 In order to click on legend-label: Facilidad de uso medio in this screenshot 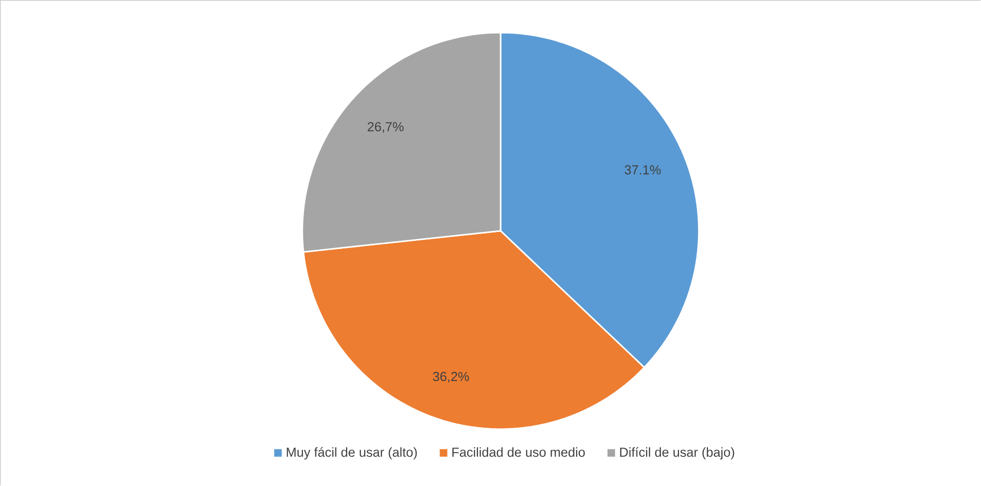, I will do `click(518, 452)`.